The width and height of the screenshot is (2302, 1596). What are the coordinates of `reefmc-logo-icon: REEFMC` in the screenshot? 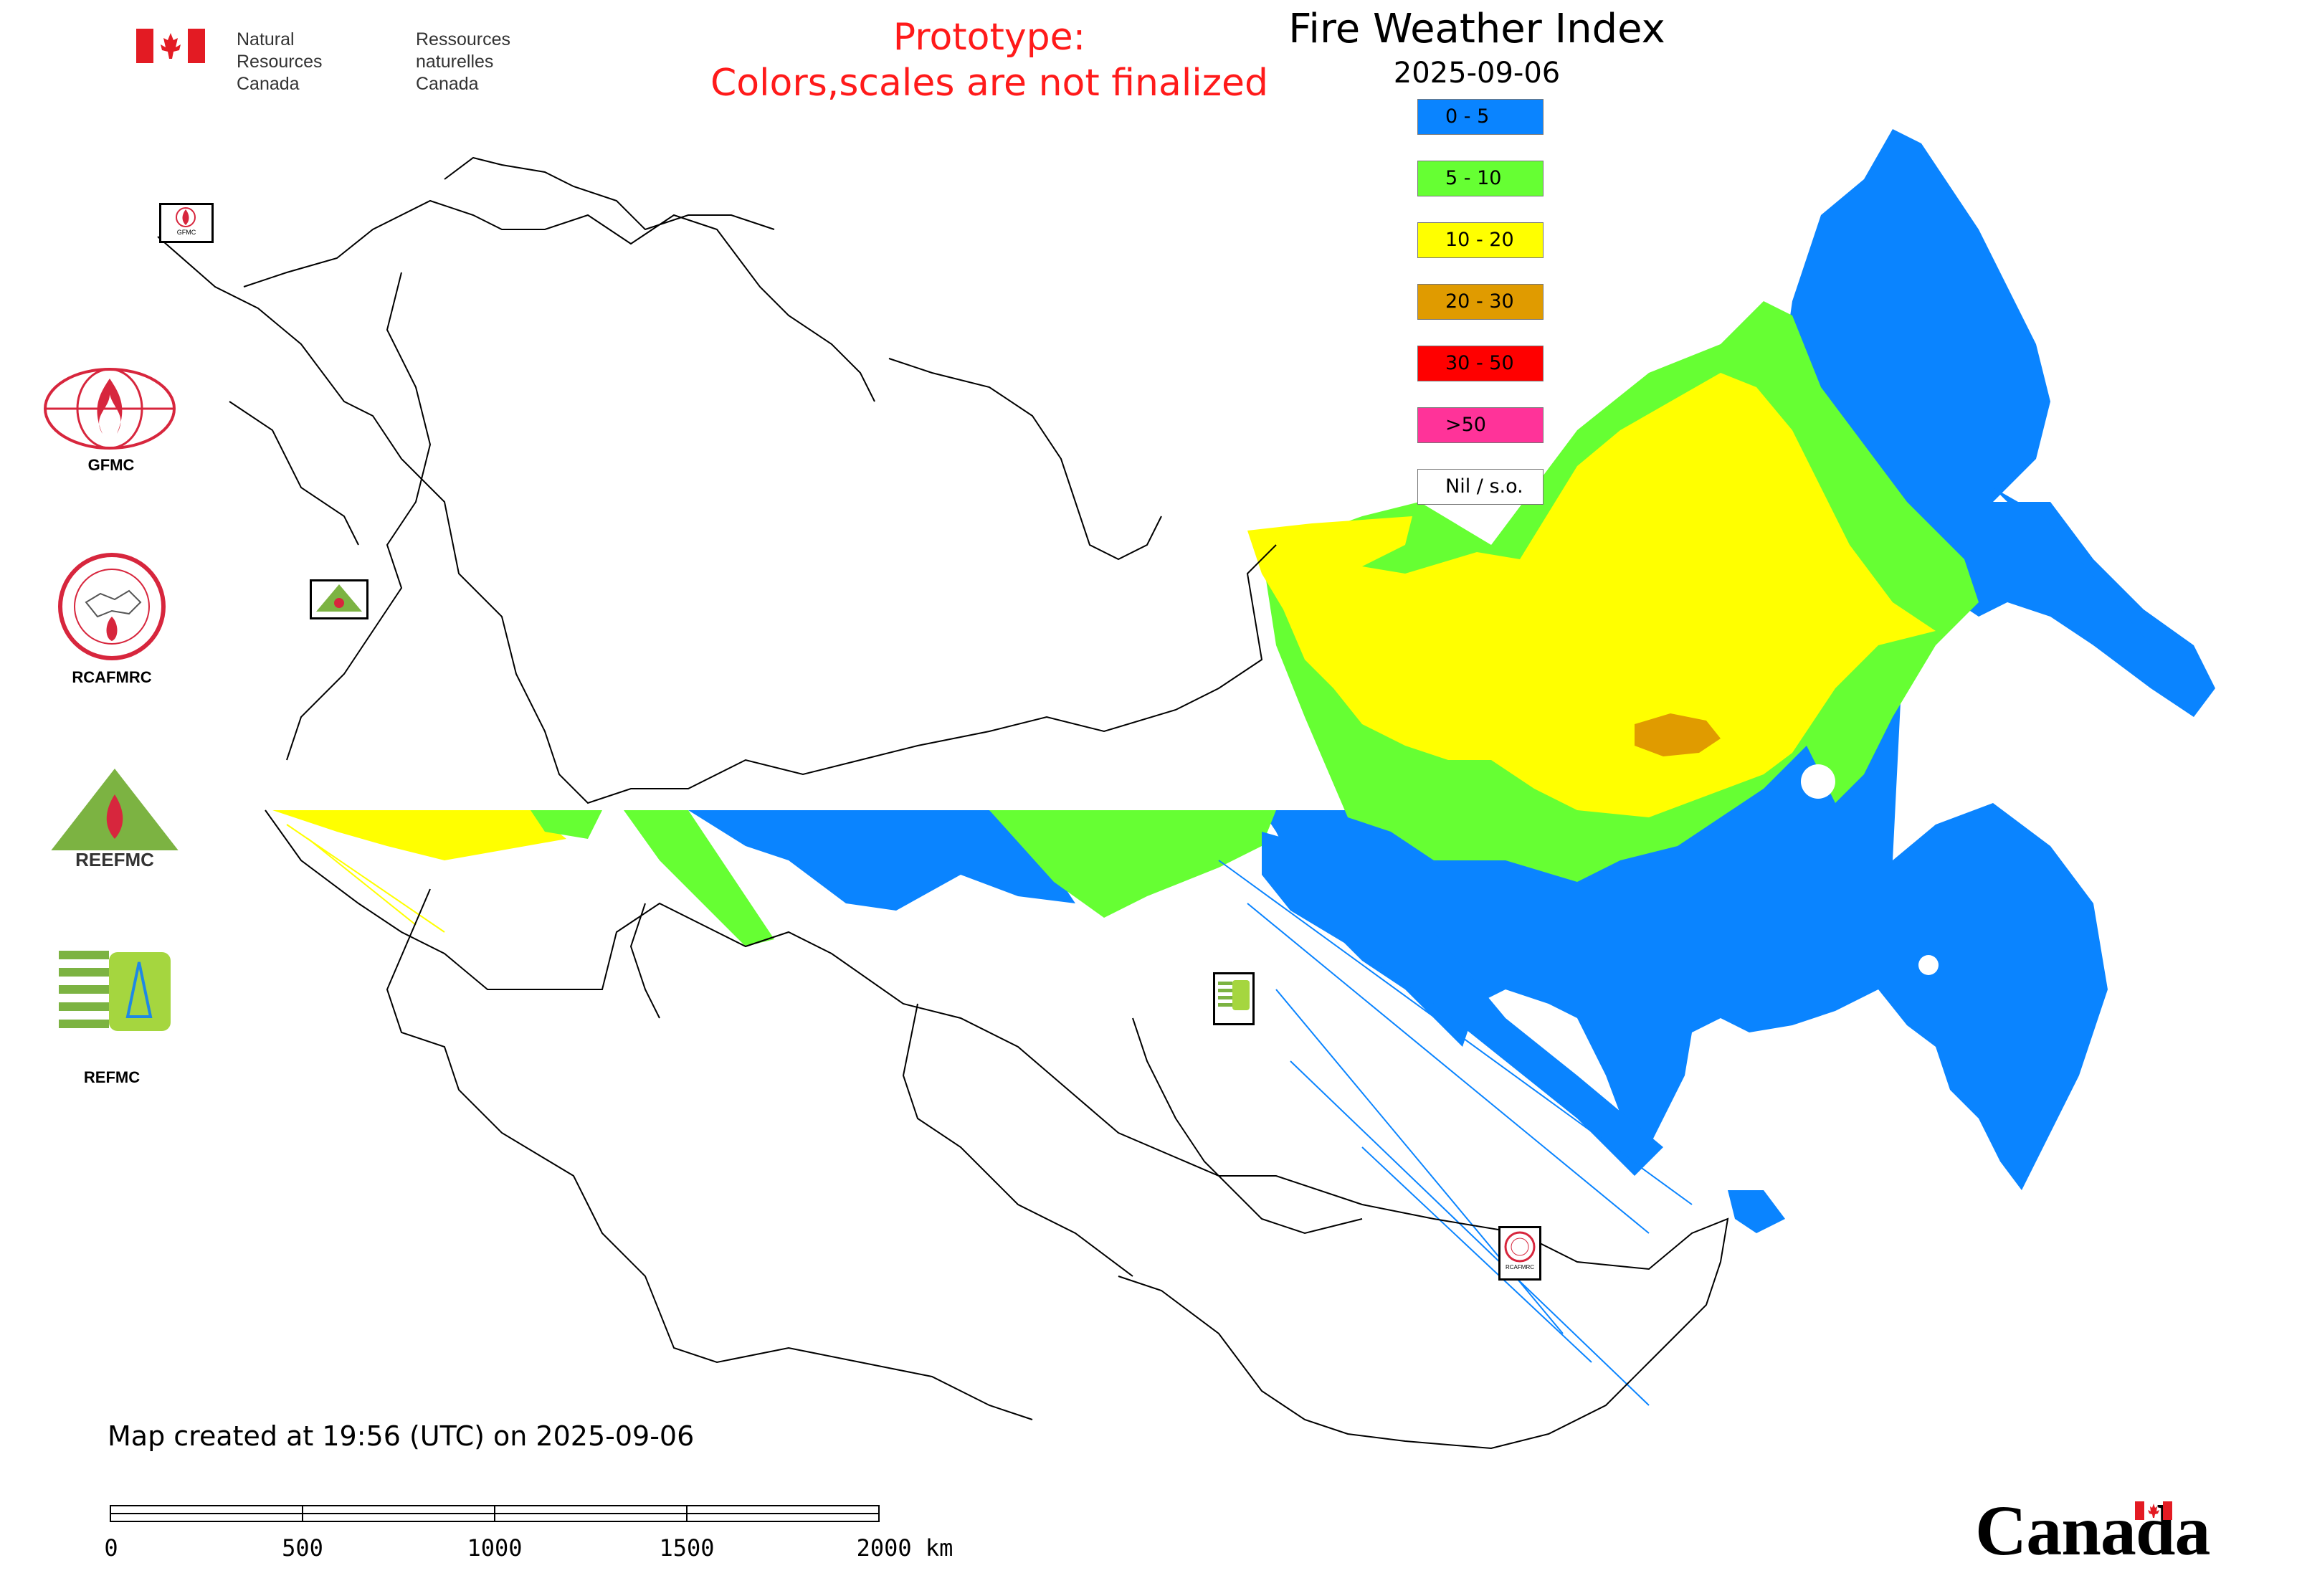 It's located at (115, 819).